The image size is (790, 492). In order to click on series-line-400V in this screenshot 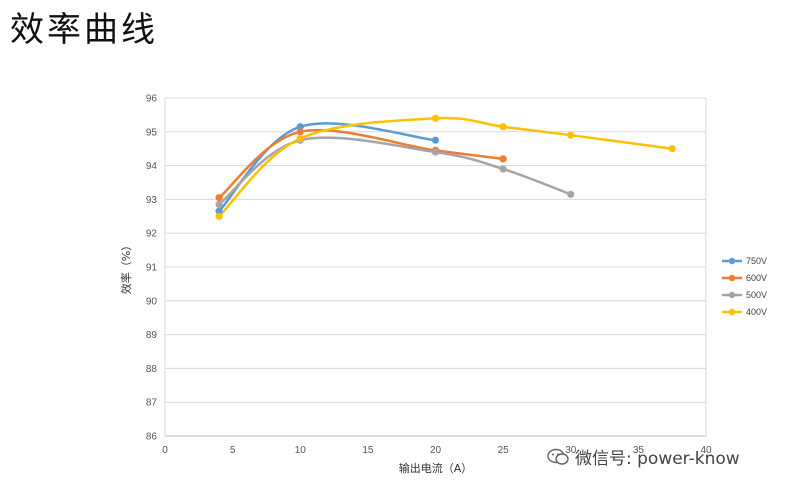, I will do `click(445, 167)`.